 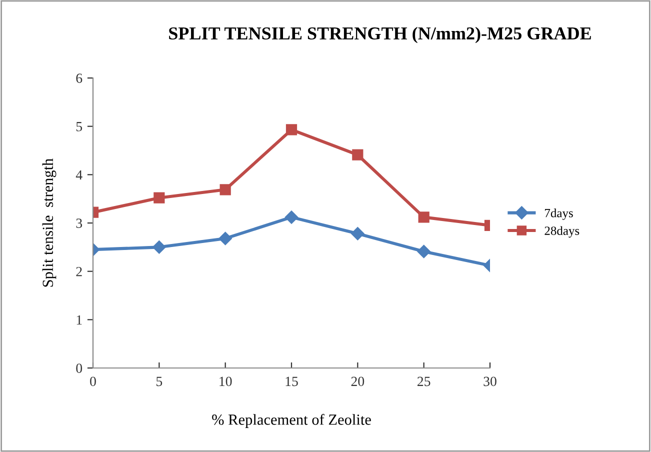 I want to click on chart-title: SPLIT TENSILE STRENGTH (N/mm2)-M25 GRADE, so click(x=380, y=35).